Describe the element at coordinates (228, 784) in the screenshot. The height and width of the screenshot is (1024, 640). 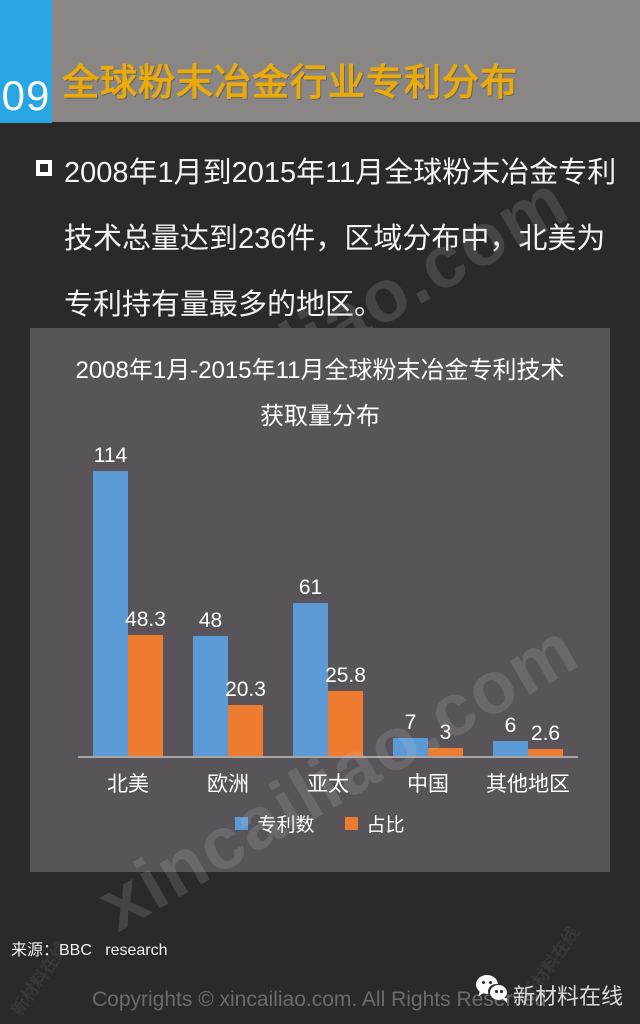
I see `category-label-2: 欧洲` at that location.